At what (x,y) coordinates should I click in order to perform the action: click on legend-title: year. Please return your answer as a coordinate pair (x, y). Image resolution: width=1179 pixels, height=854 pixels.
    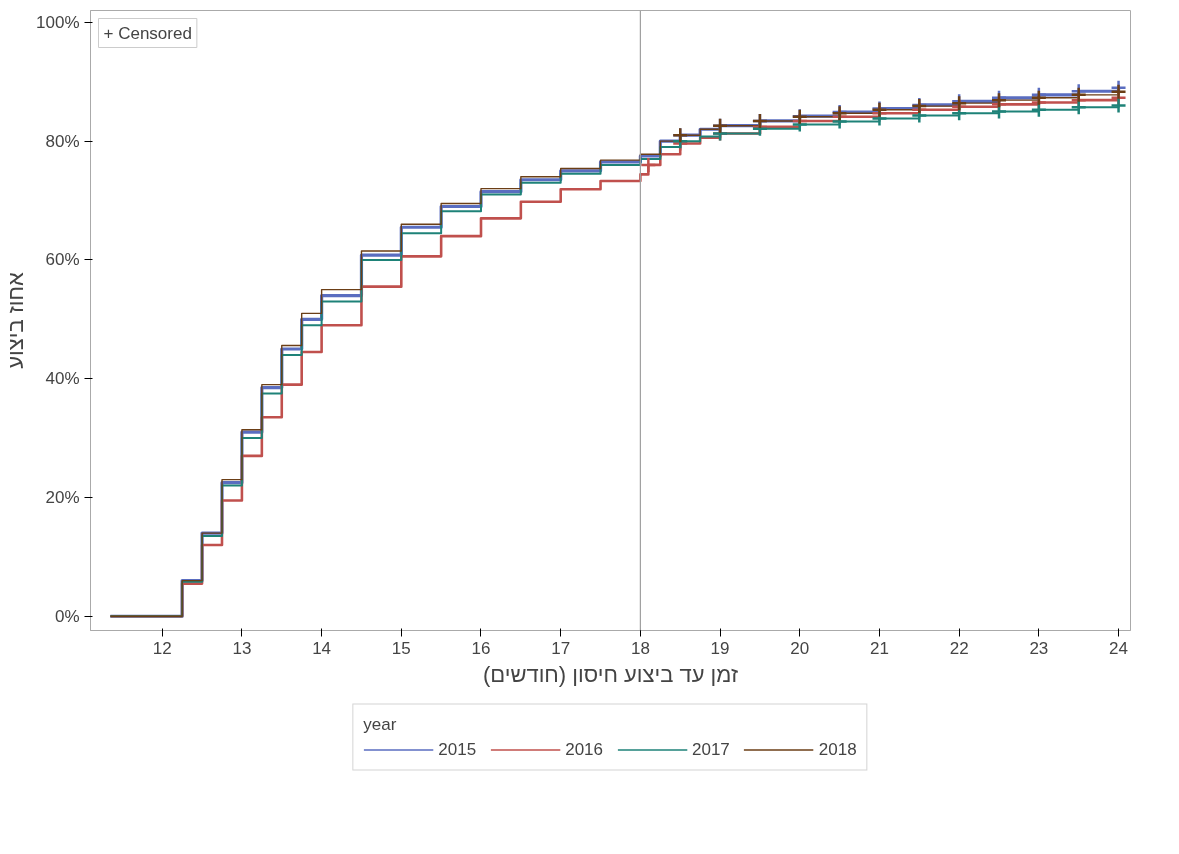
    Looking at the image, I should click on (380, 724).